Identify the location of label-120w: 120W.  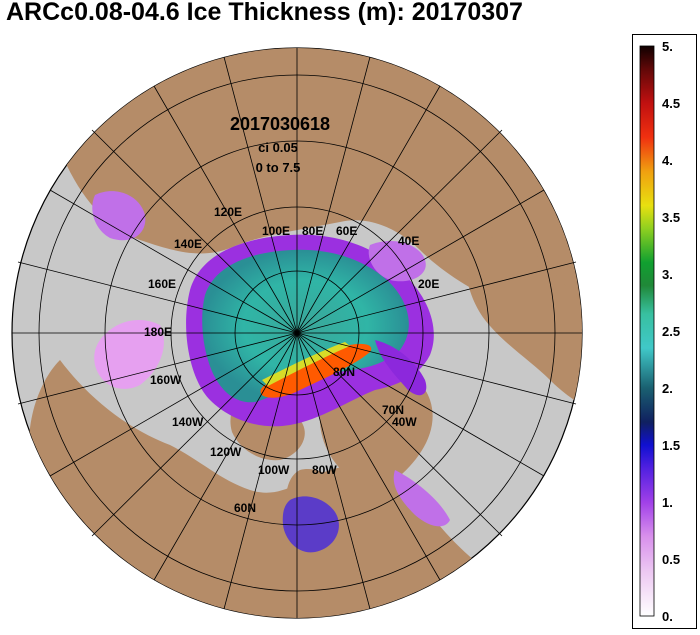
(226, 452).